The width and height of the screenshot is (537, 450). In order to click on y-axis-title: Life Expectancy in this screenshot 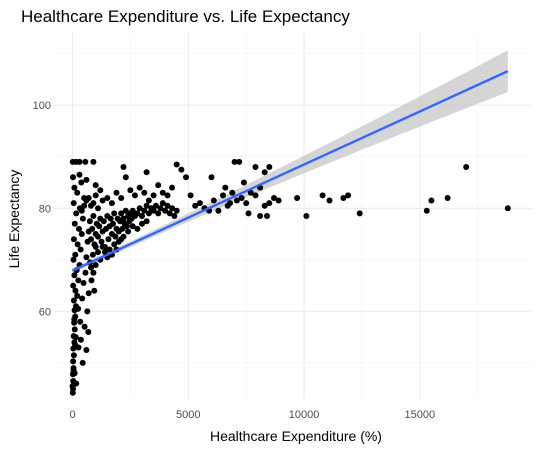, I will do `click(14, 219)`.